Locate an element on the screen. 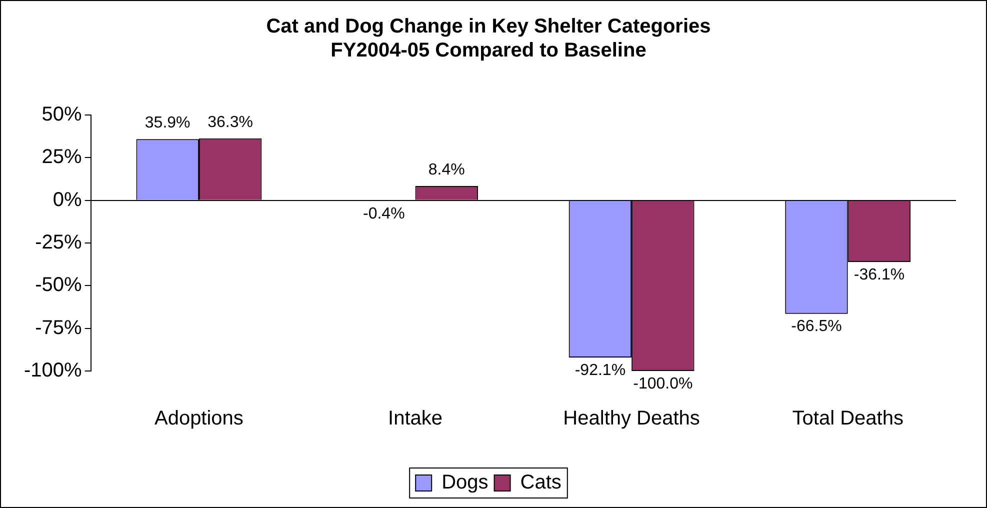  y-tick-label: 50% is located at coordinates (62, 115).